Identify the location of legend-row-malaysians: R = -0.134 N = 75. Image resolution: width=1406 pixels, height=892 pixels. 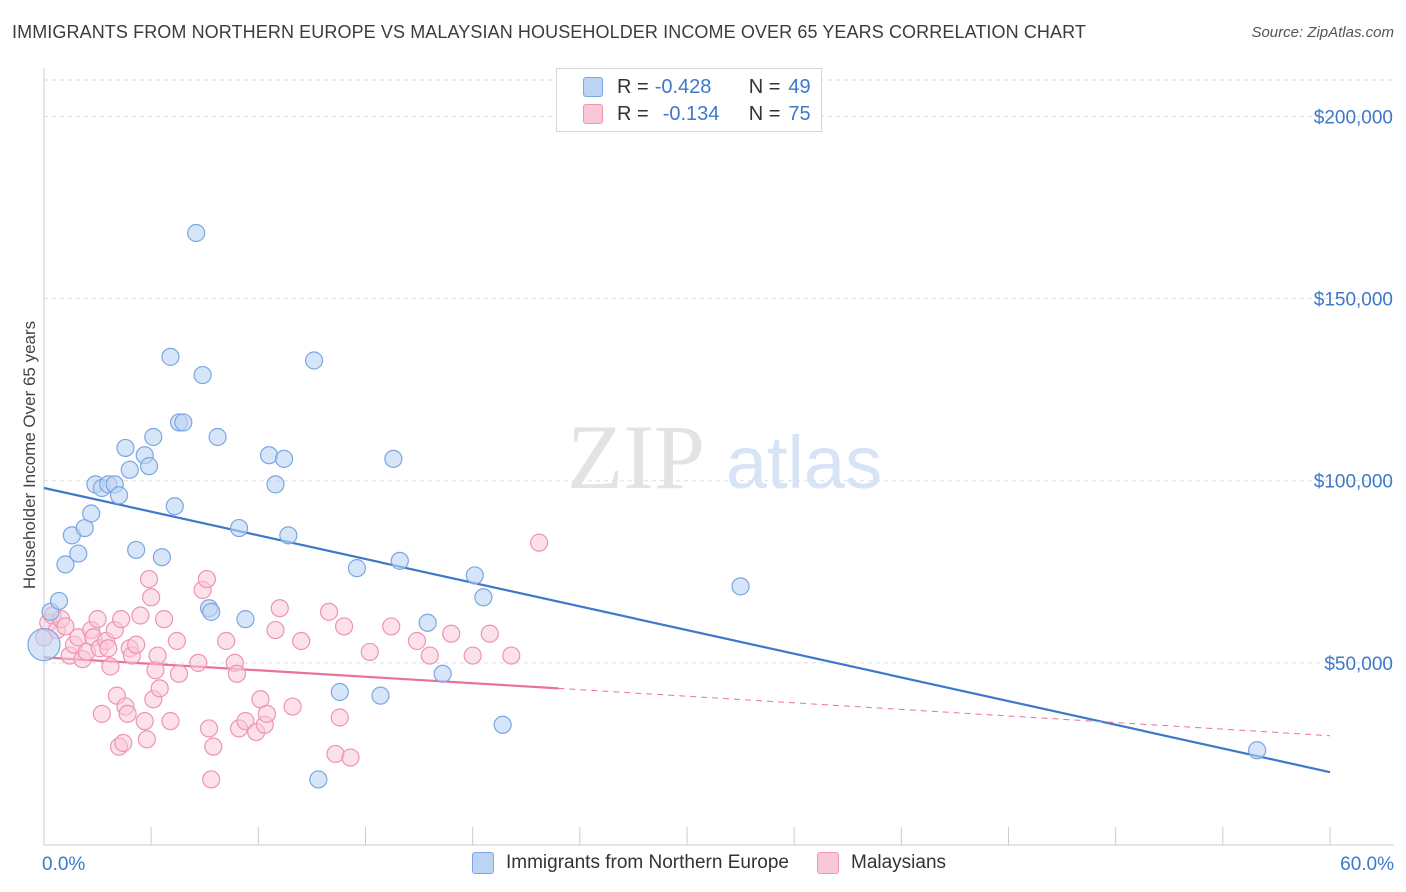
(697, 114).